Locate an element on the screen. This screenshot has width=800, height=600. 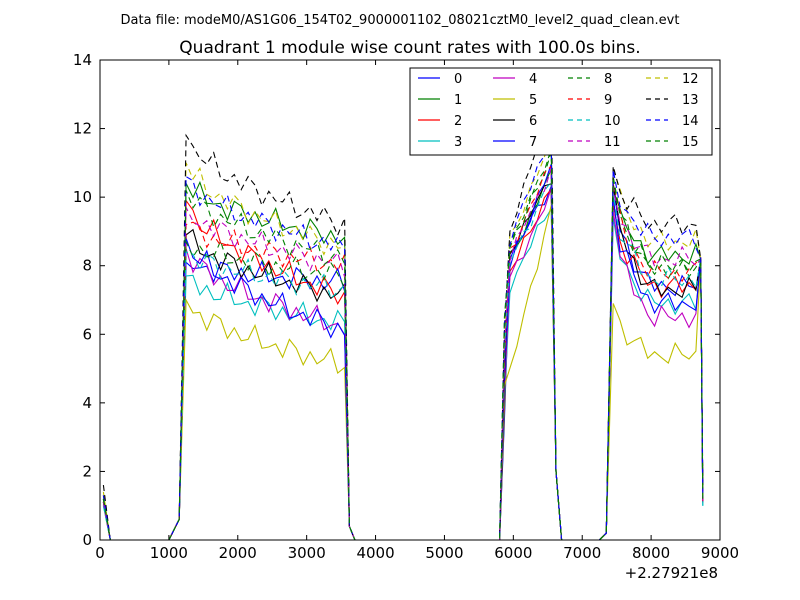
y-tick-label: 6 is located at coordinates (87, 334).